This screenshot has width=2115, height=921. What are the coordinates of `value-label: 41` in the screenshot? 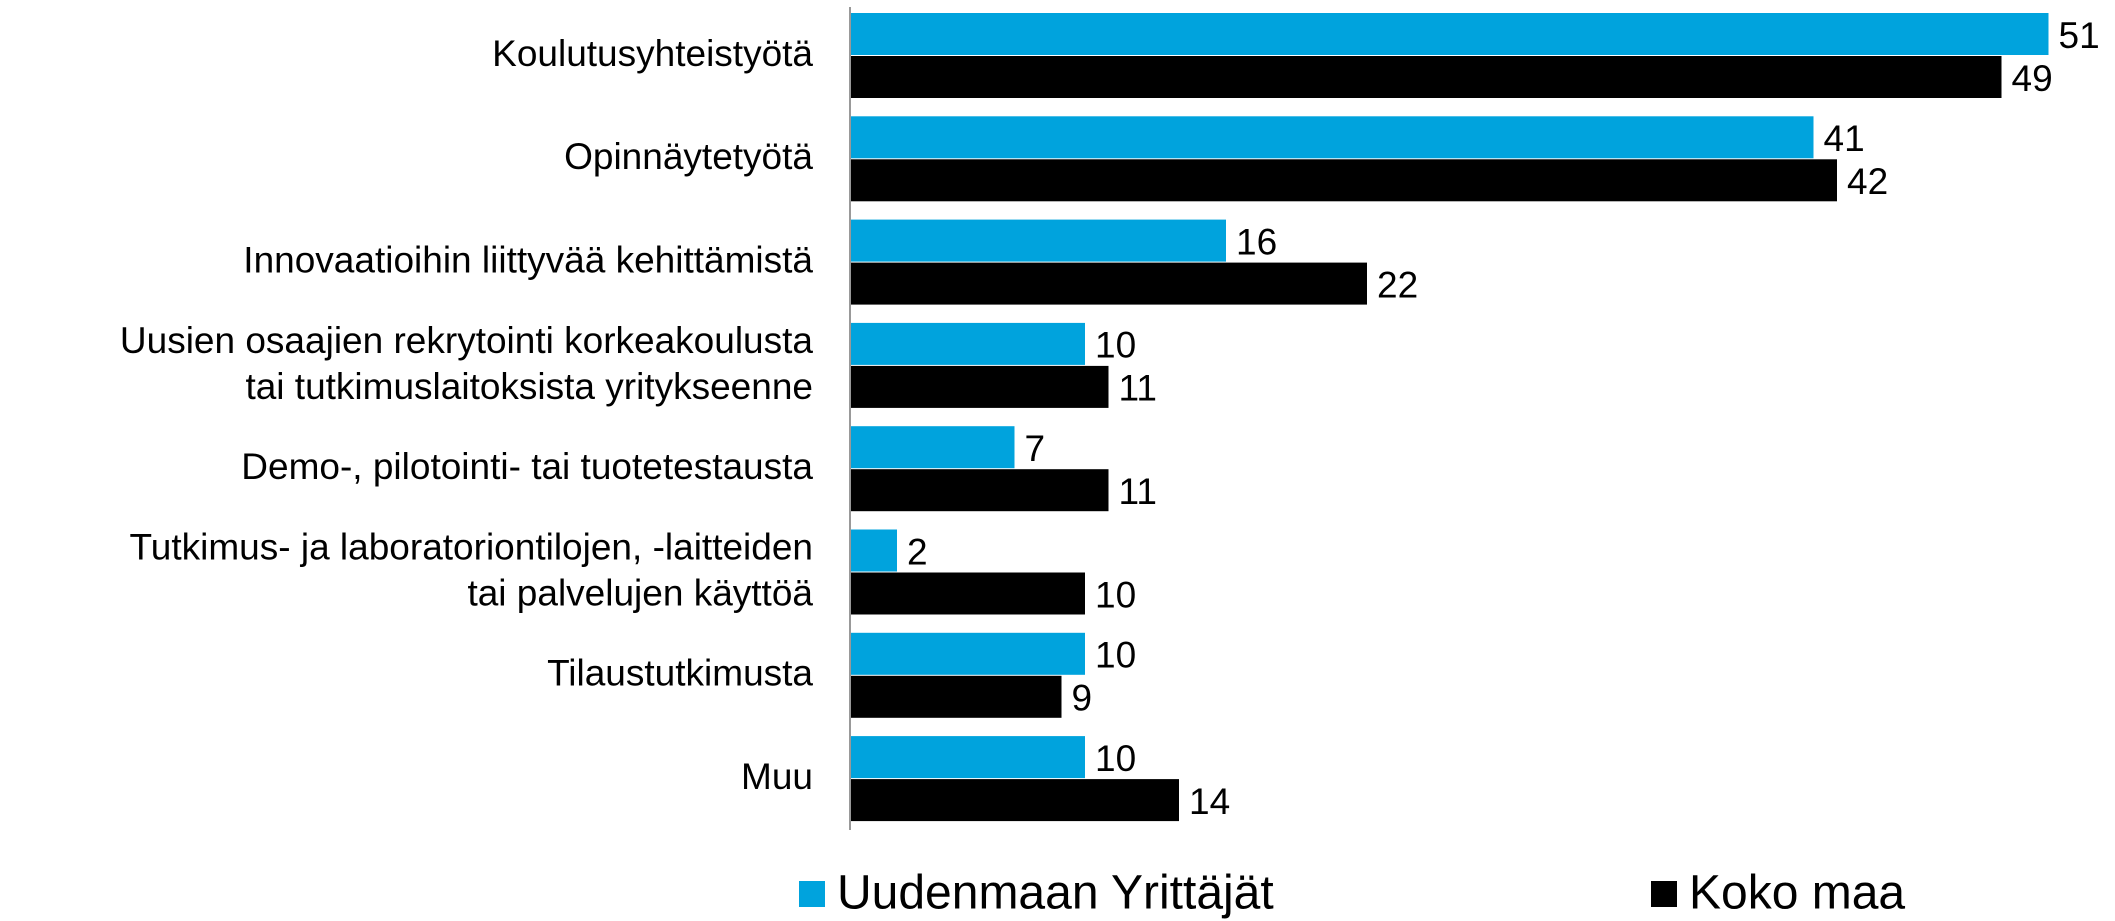 It's located at (1844, 138).